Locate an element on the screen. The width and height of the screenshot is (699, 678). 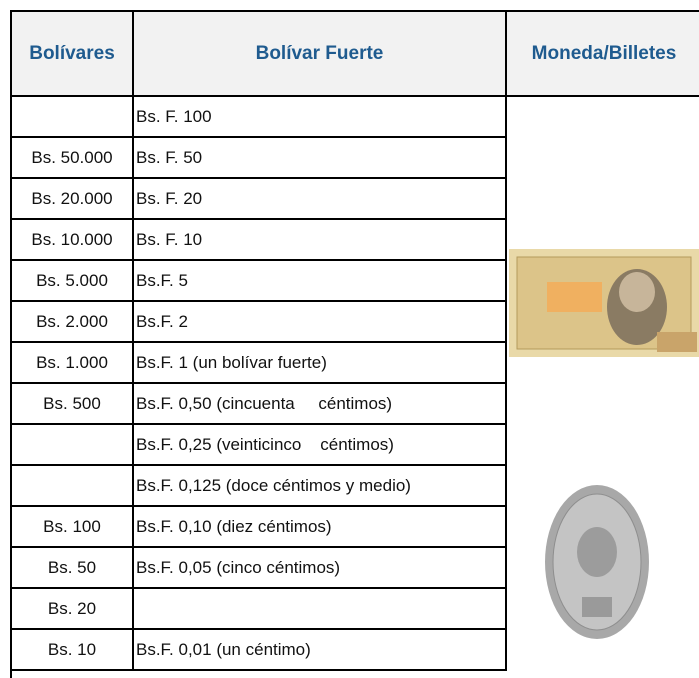
table-cell: Bs.F. 0,01 (un céntimo) is located at coordinates (320, 650).